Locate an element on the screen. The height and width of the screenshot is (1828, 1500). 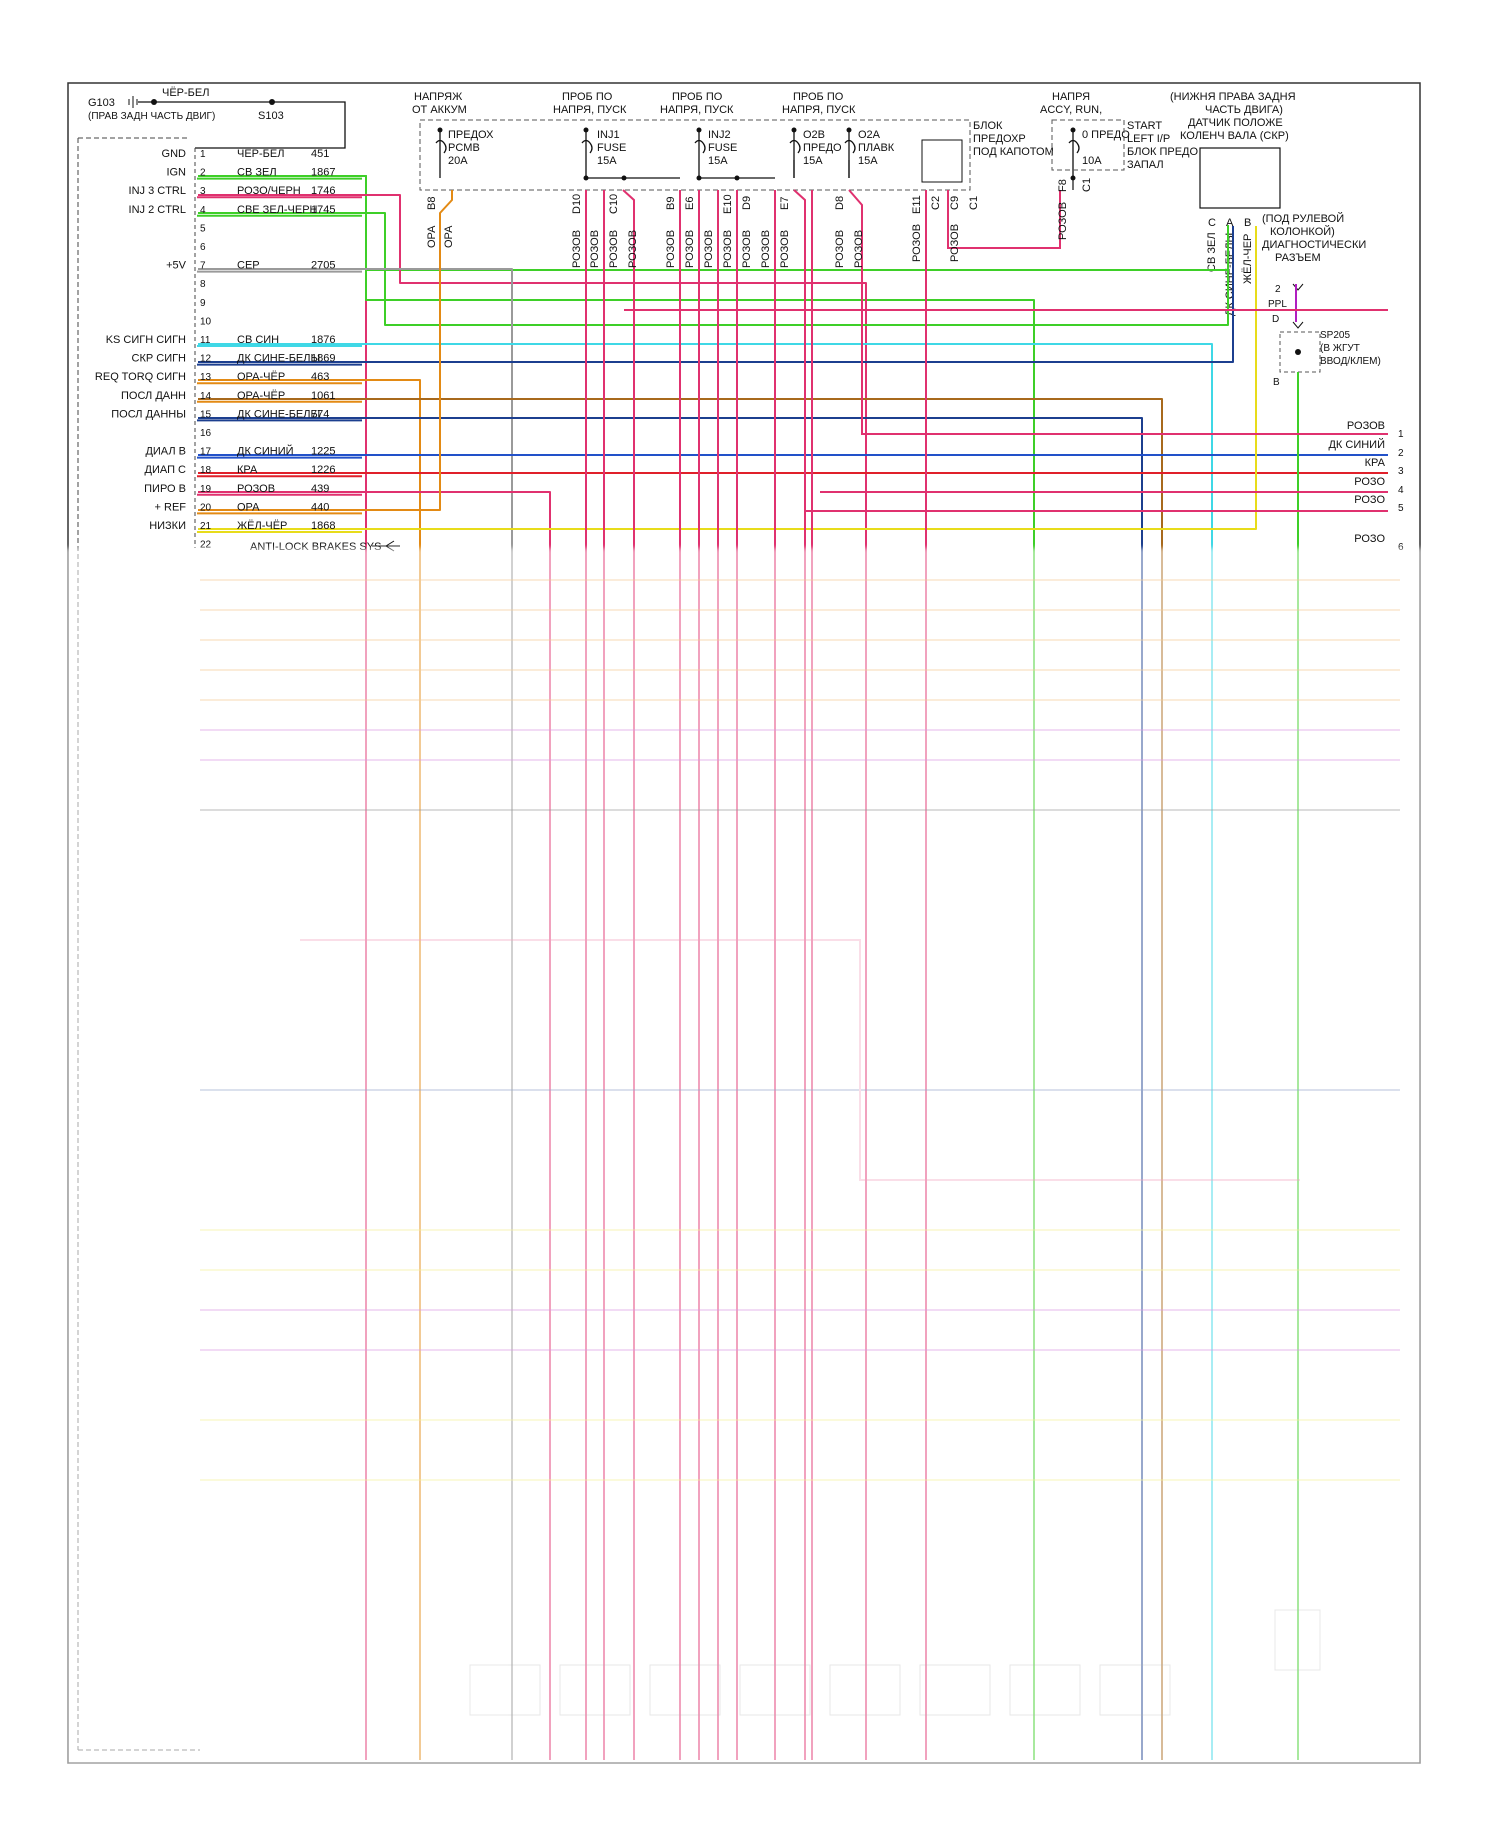
fuse-block-label: БЛОК ПРЕДОХР ПОД КАПОТОМ is located at coordinates (1013, 139).